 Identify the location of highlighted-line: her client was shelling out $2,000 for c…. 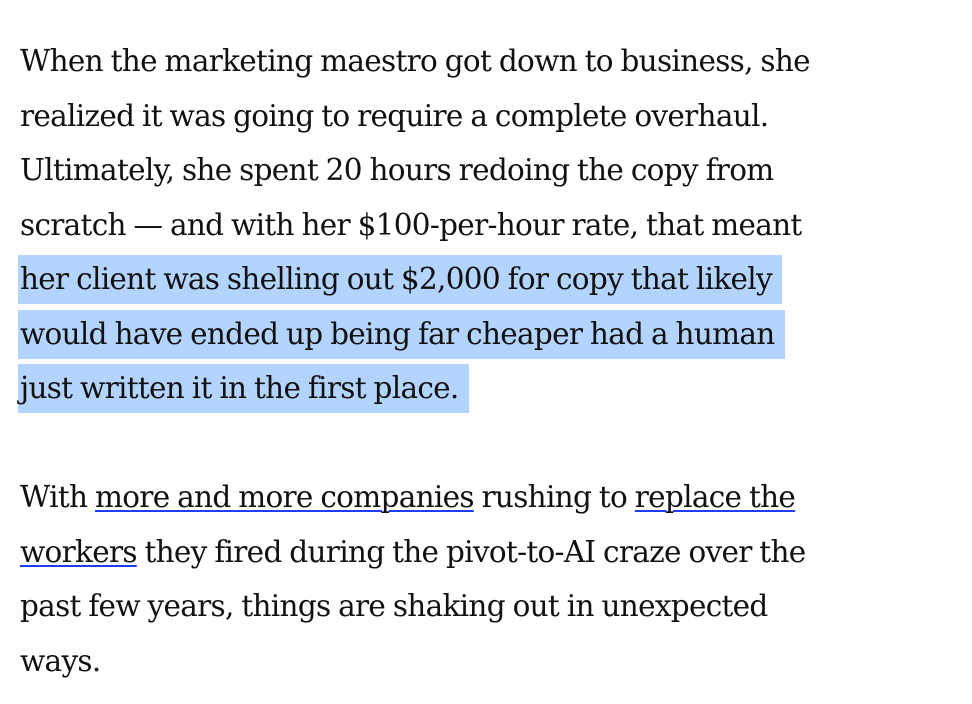
(489, 279).